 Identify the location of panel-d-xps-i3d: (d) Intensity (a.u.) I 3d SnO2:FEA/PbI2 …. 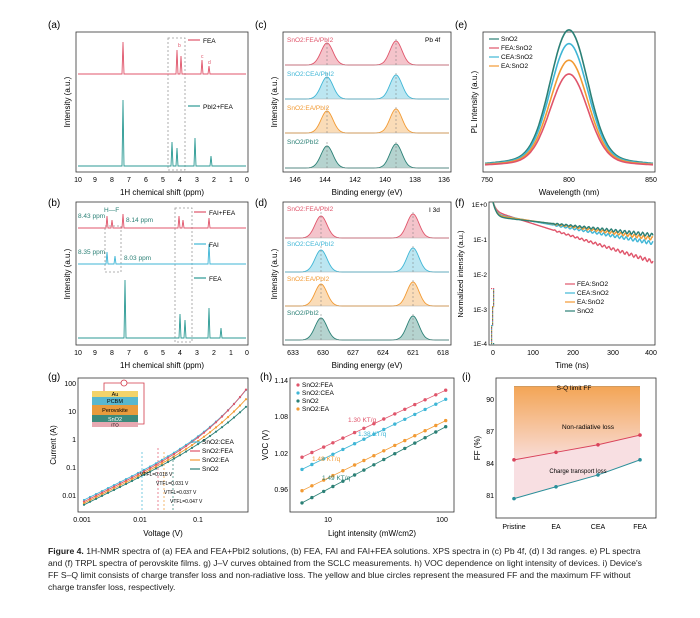
(353, 284).